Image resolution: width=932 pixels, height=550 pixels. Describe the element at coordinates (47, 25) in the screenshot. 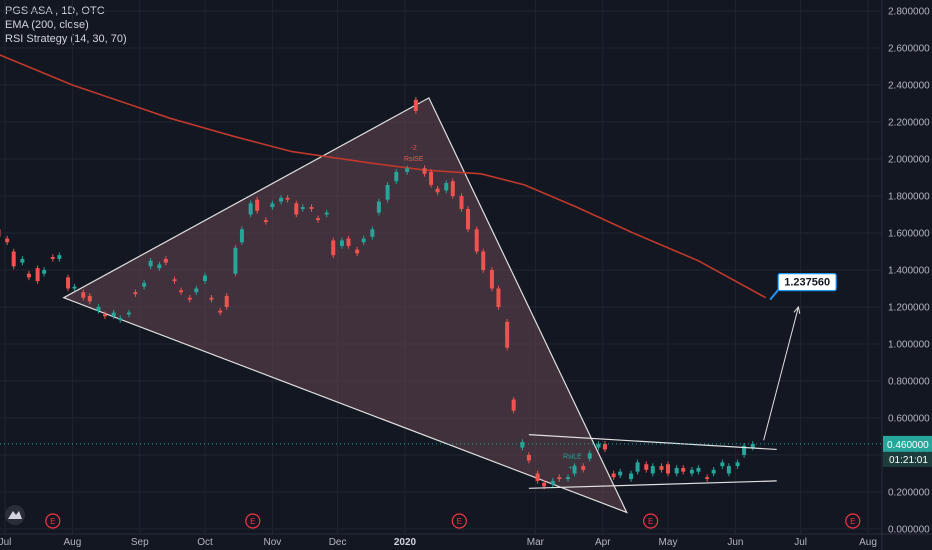

I see `legend-ema: EMA (200, close)` at that location.